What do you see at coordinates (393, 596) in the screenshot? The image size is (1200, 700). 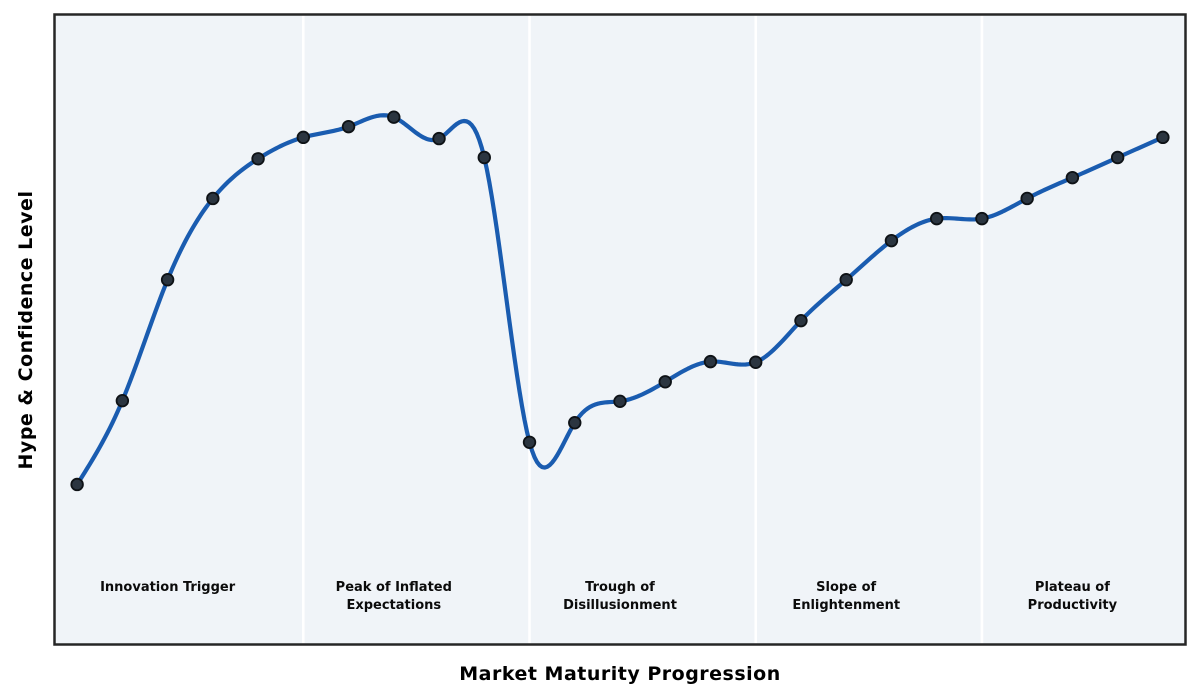 I see `phase-label-peak-of-inflated-expectations: Peak of Inflated Expectations` at bounding box center [393, 596].